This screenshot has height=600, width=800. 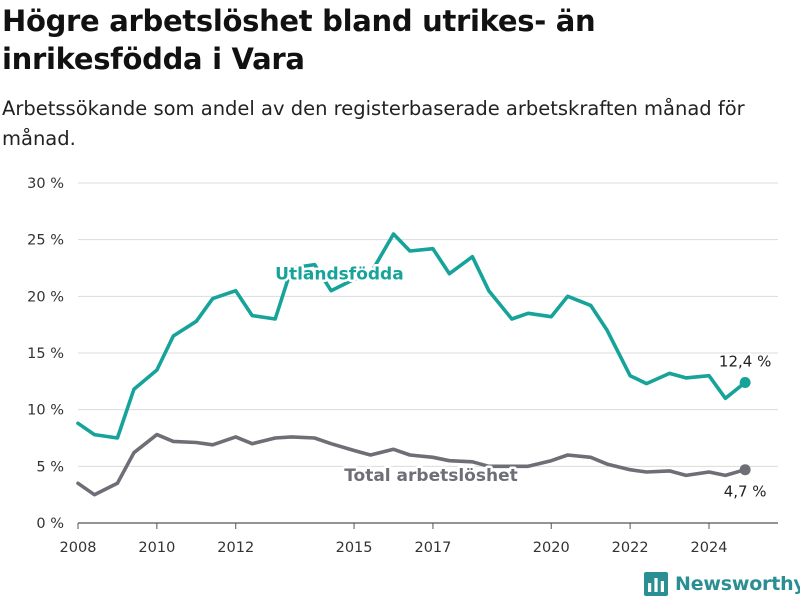 What do you see at coordinates (45, 354) in the screenshot?
I see `y-tick-label: 15 %` at bounding box center [45, 354].